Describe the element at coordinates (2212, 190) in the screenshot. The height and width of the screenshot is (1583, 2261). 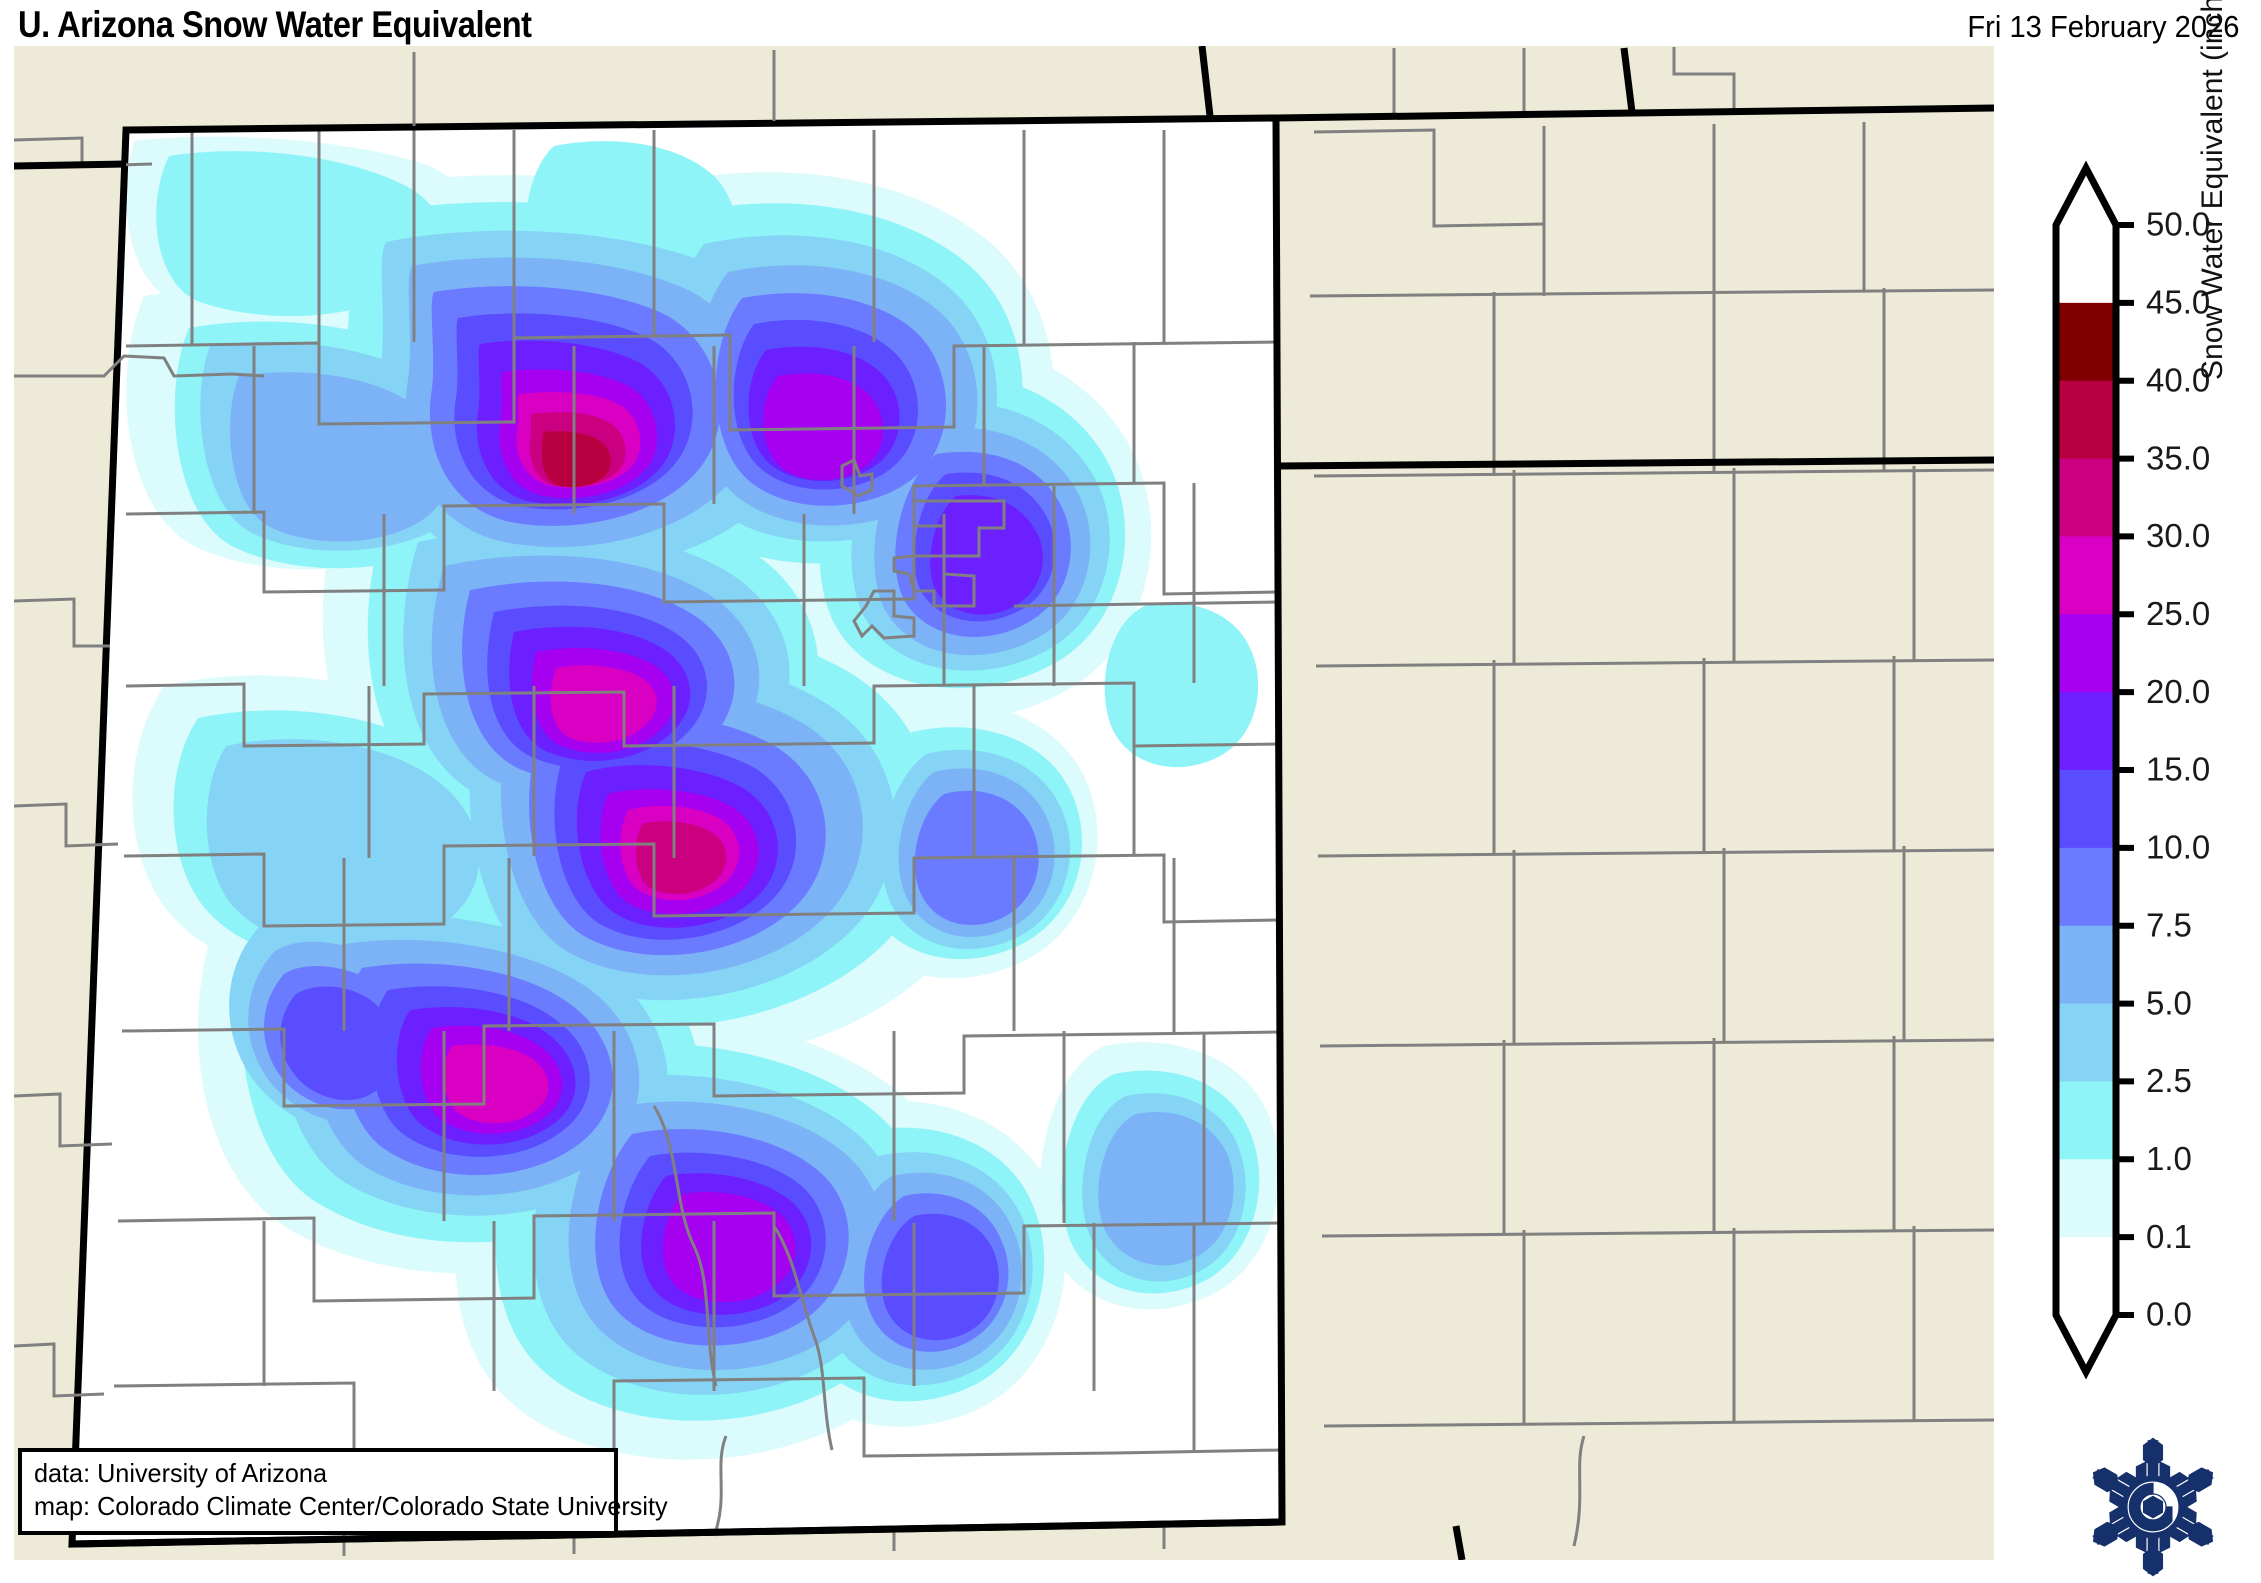
I see `colorbar-axis-title: Snow Water Equivalent (inches)` at that location.